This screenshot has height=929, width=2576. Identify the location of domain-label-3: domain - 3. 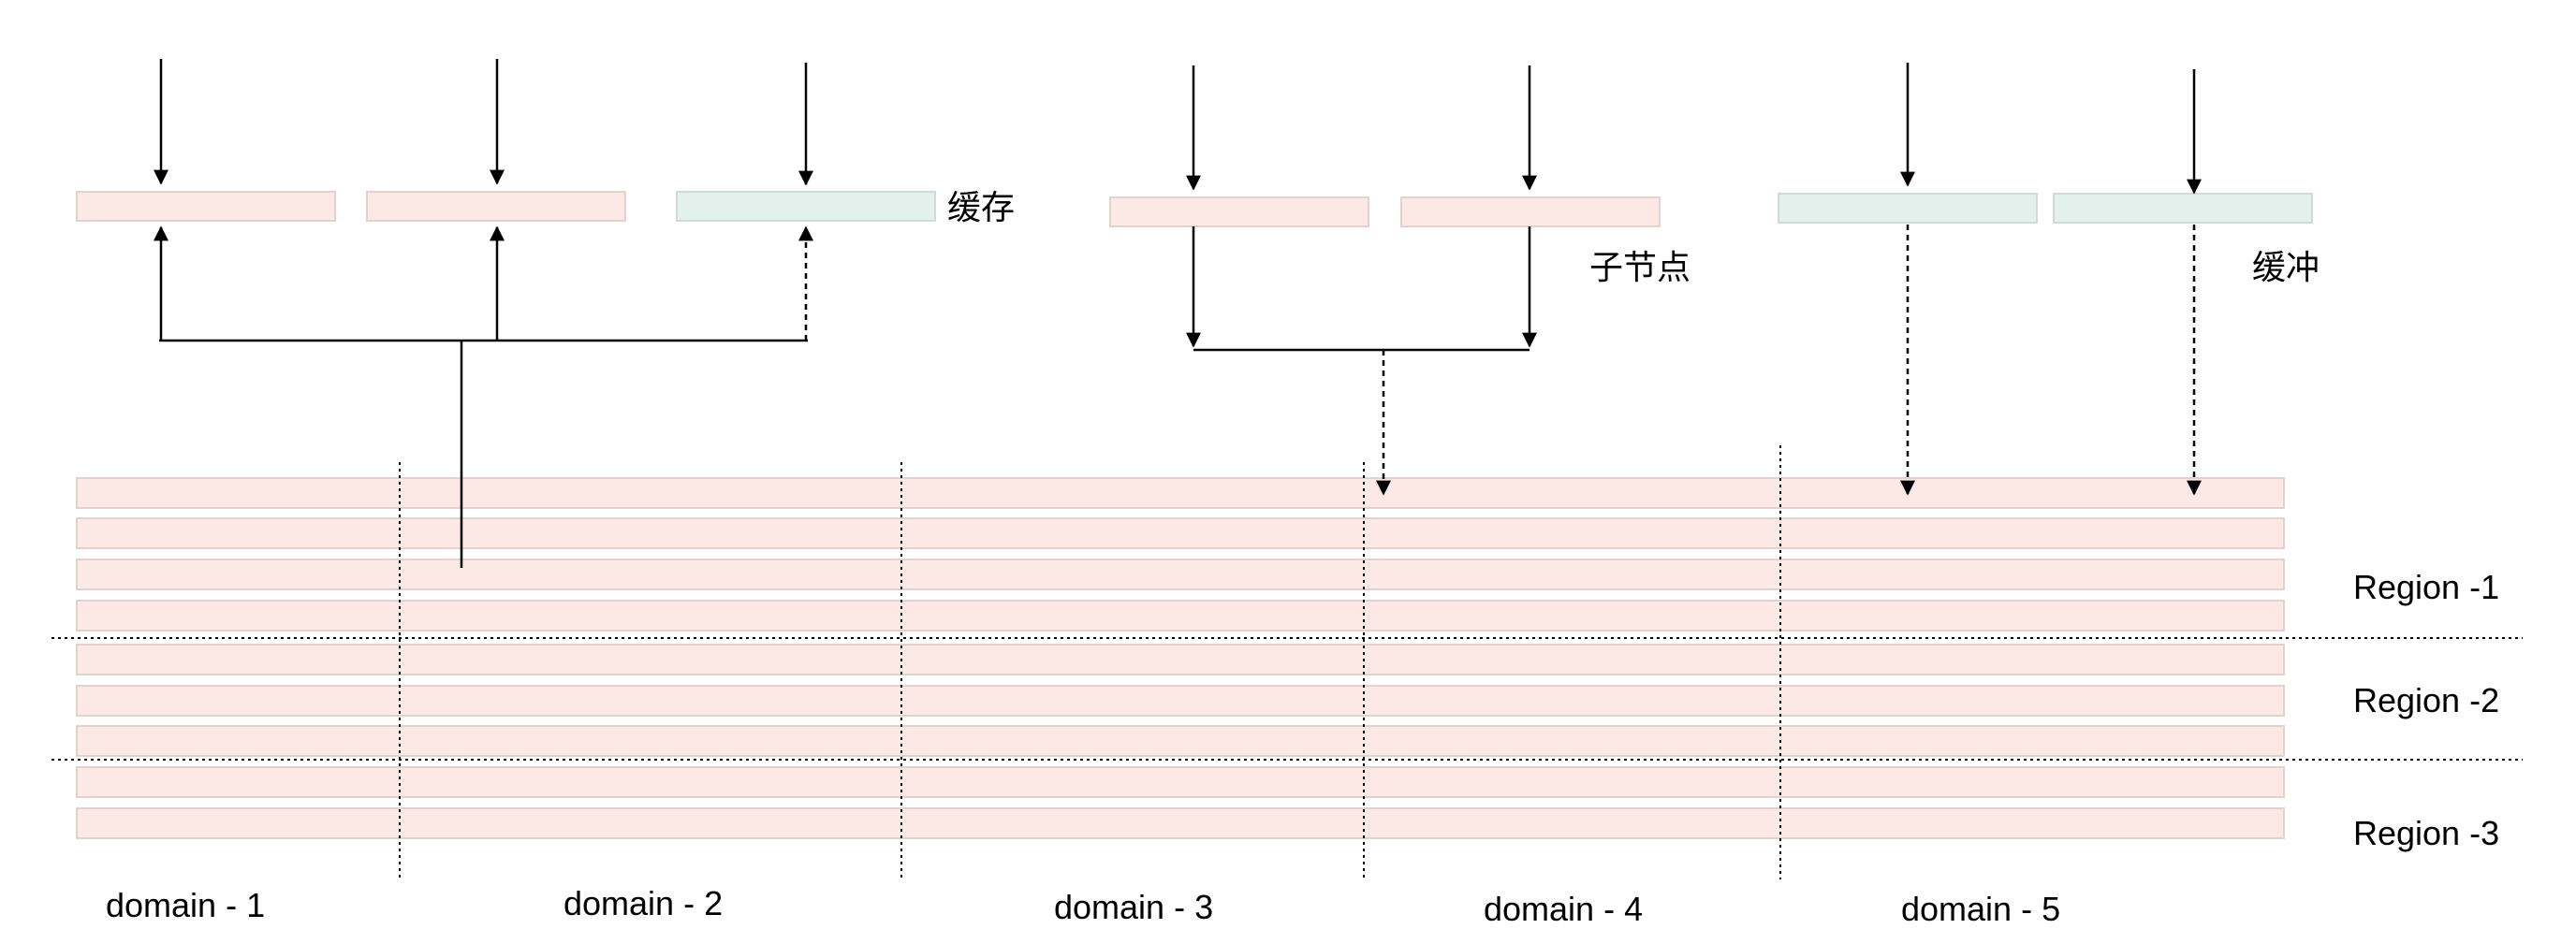
(1133, 906).